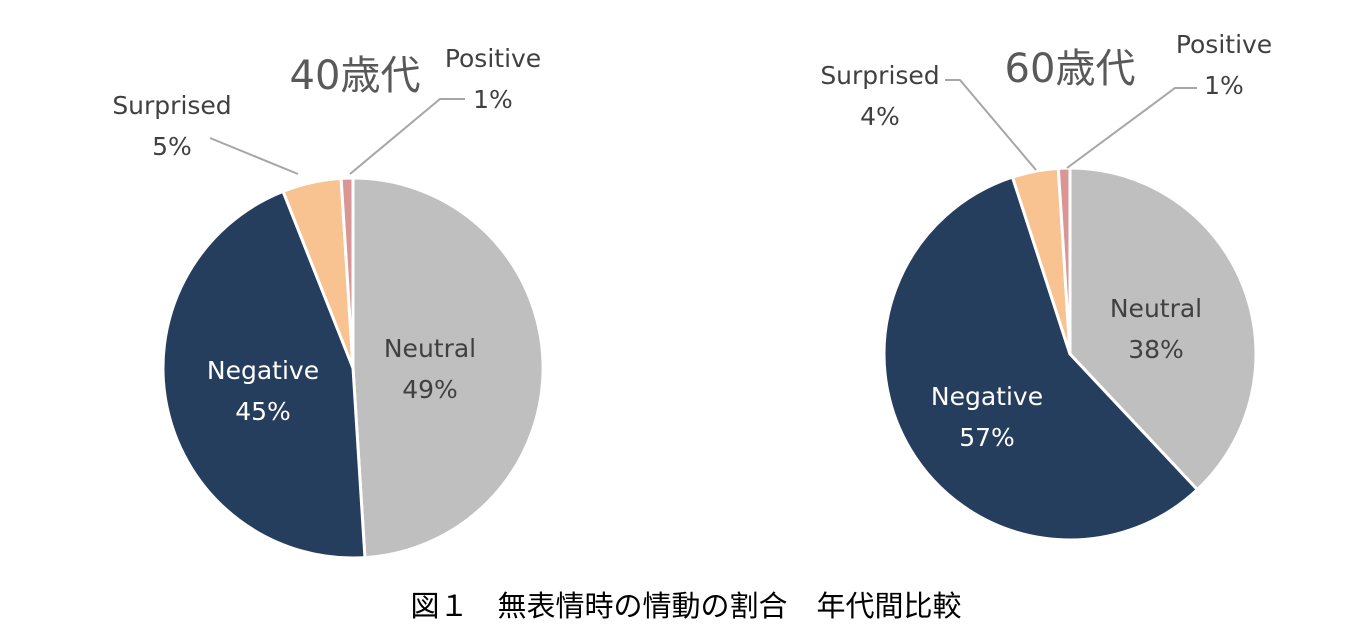 The image size is (1372, 642). I want to click on slice-percent-negative: 45%, so click(263, 411).